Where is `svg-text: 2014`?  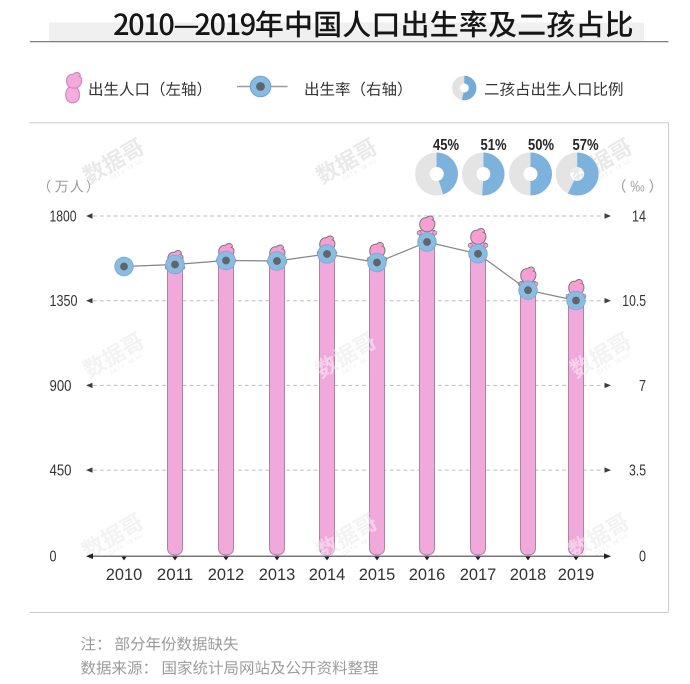 svg-text: 2014 is located at coordinates (327, 575).